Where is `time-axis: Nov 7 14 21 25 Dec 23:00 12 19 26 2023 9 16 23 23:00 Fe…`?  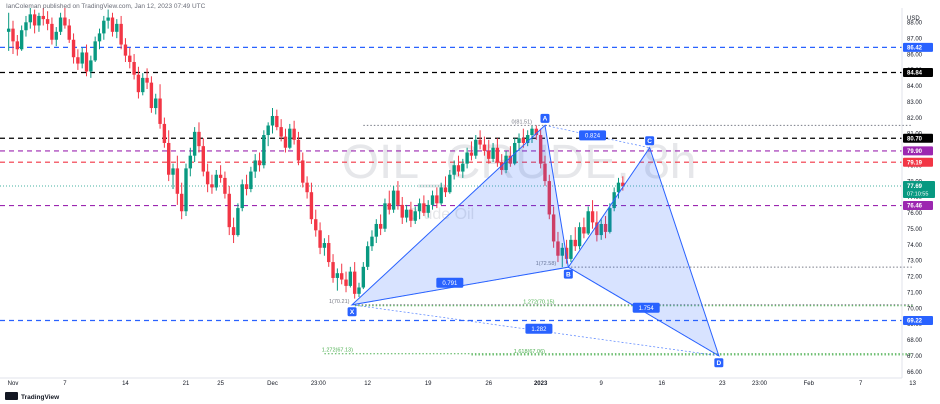
time-axis: Nov 7 14 21 25 Dec 23:00 12 19 26 2023 9 16 23 23:00 Fe… is located at coordinates (462, 384).